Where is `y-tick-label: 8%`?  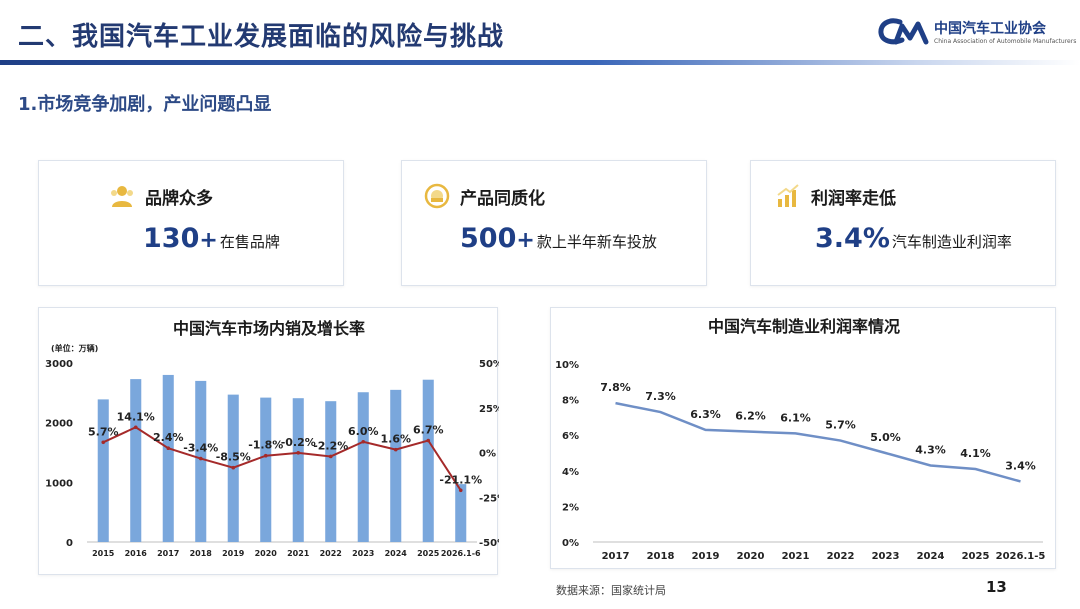
y-tick-label: 8% is located at coordinates (570, 401).